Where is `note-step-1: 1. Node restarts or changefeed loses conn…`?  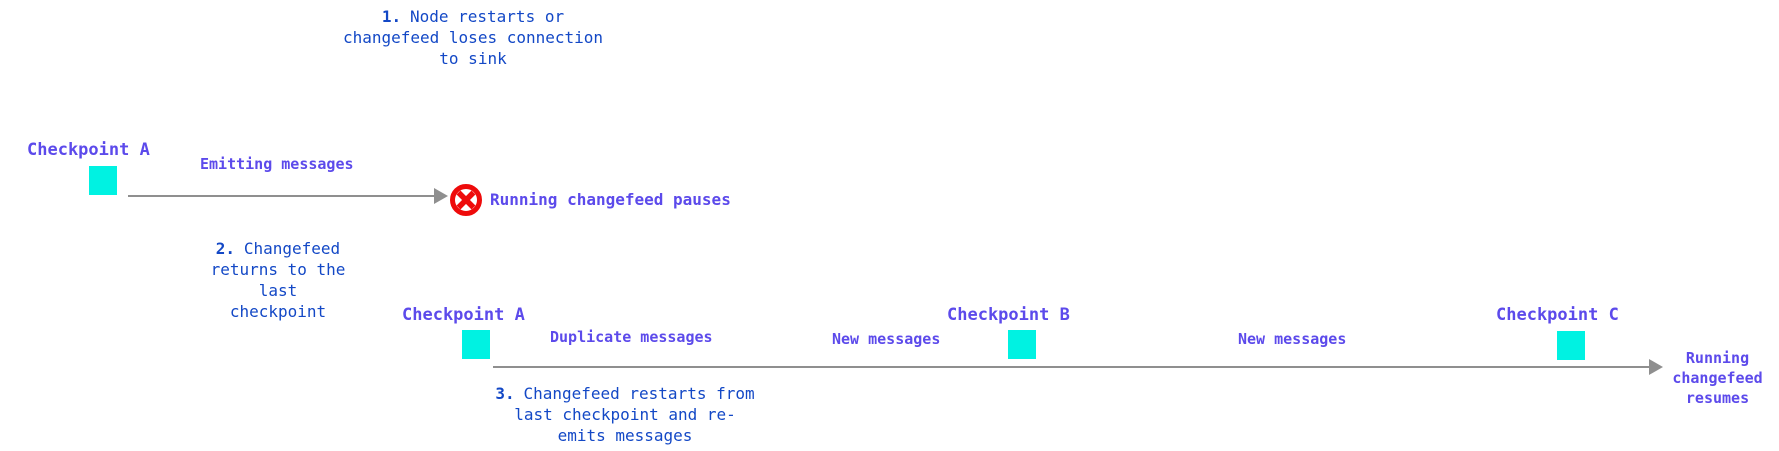 note-step-1: 1. Node restarts or changefeed loses conn… is located at coordinates (473, 37).